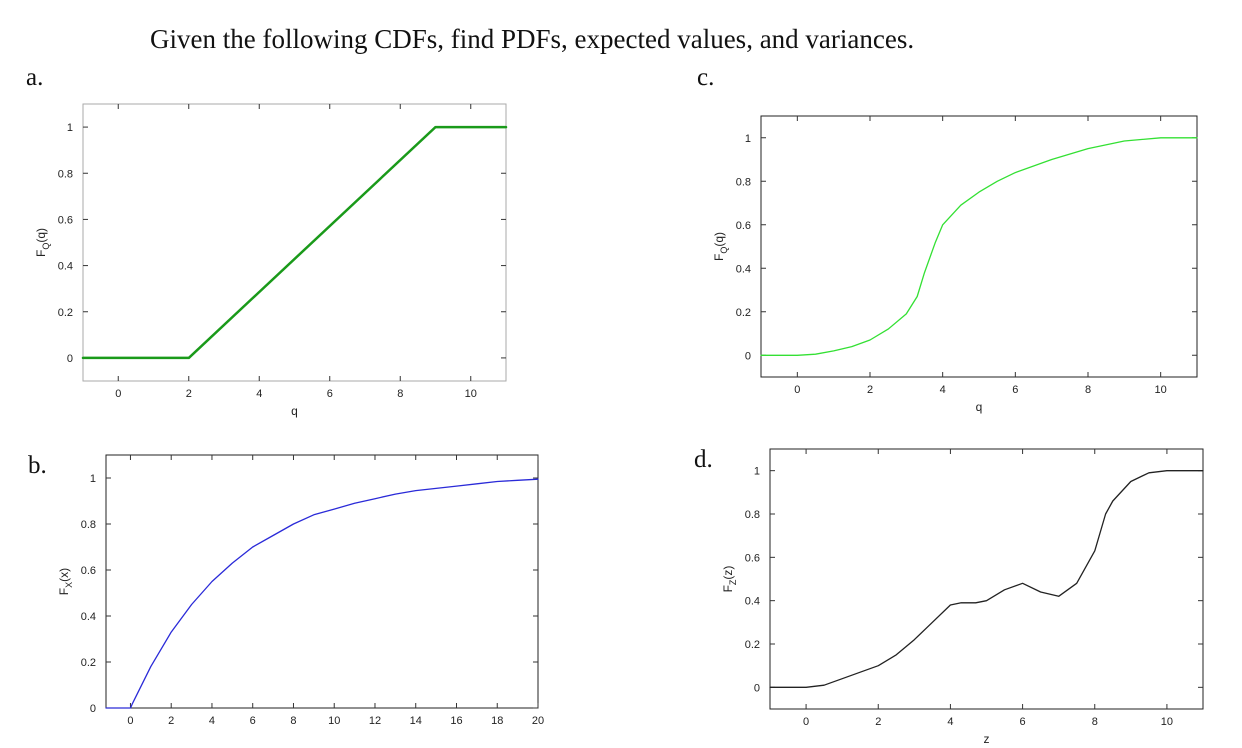  Describe the element at coordinates (375, 721) in the screenshot. I see `x-tick-label: 12` at that location.